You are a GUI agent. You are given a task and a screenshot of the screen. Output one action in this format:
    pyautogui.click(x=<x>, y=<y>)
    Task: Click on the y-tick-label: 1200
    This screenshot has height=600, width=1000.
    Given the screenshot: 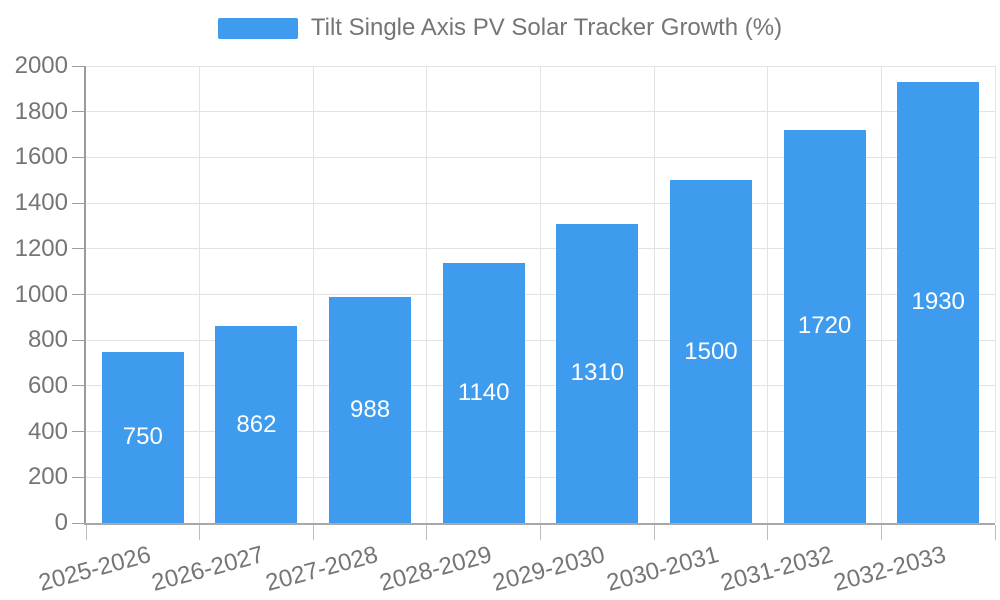 What is the action you would take?
    pyautogui.click(x=41, y=248)
    